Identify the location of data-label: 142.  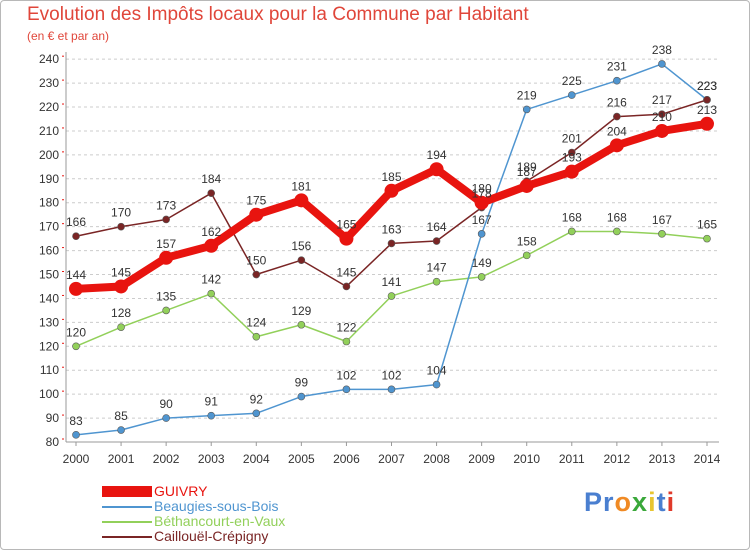
(211, 280).